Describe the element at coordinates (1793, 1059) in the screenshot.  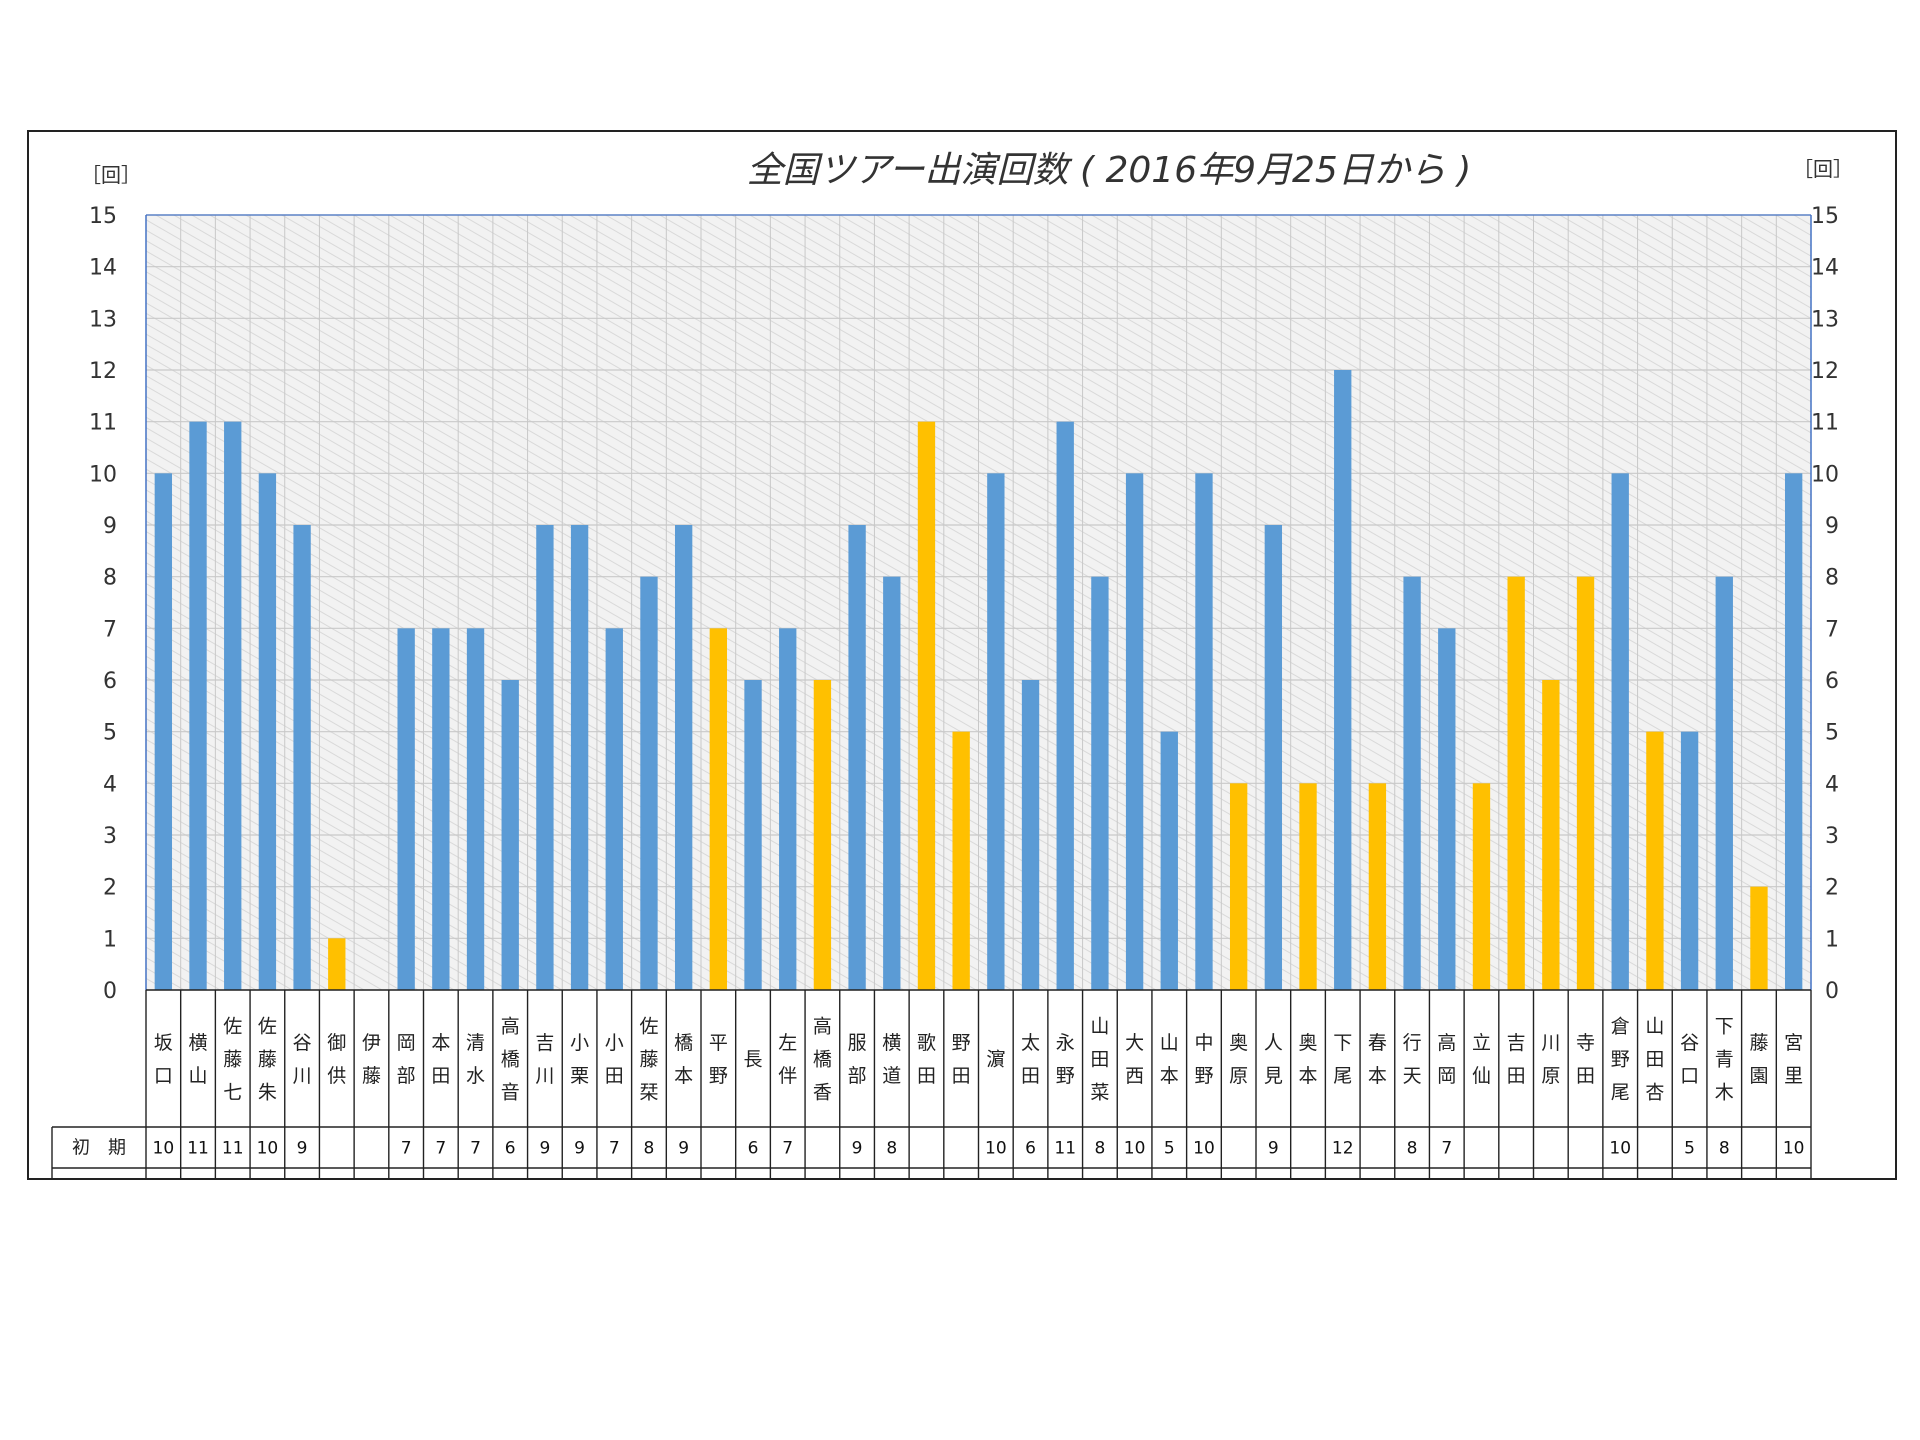
I see `category-label: 宮里` at that location.